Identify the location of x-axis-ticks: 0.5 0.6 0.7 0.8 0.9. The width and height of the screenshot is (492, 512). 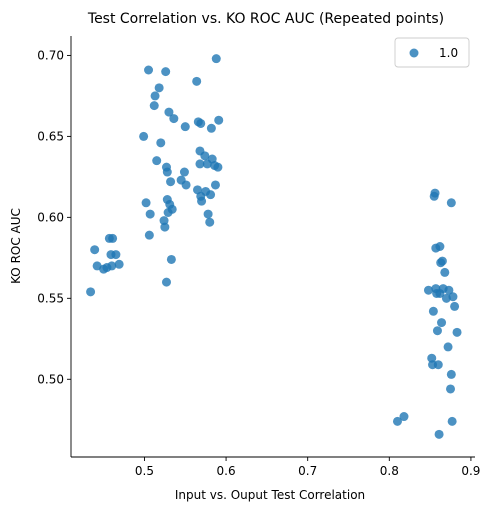
(307, 467).